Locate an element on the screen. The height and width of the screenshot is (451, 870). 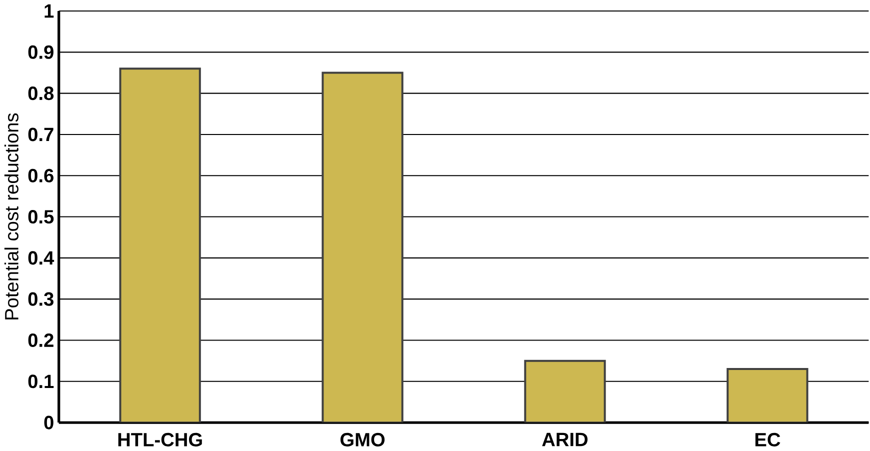
x-tick-label: GMO is located at coordinates (362, 439).